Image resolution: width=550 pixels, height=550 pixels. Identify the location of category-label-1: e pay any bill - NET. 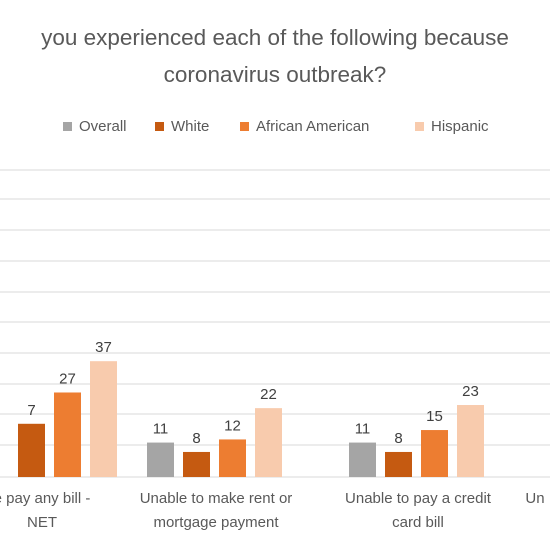
(73, 511).